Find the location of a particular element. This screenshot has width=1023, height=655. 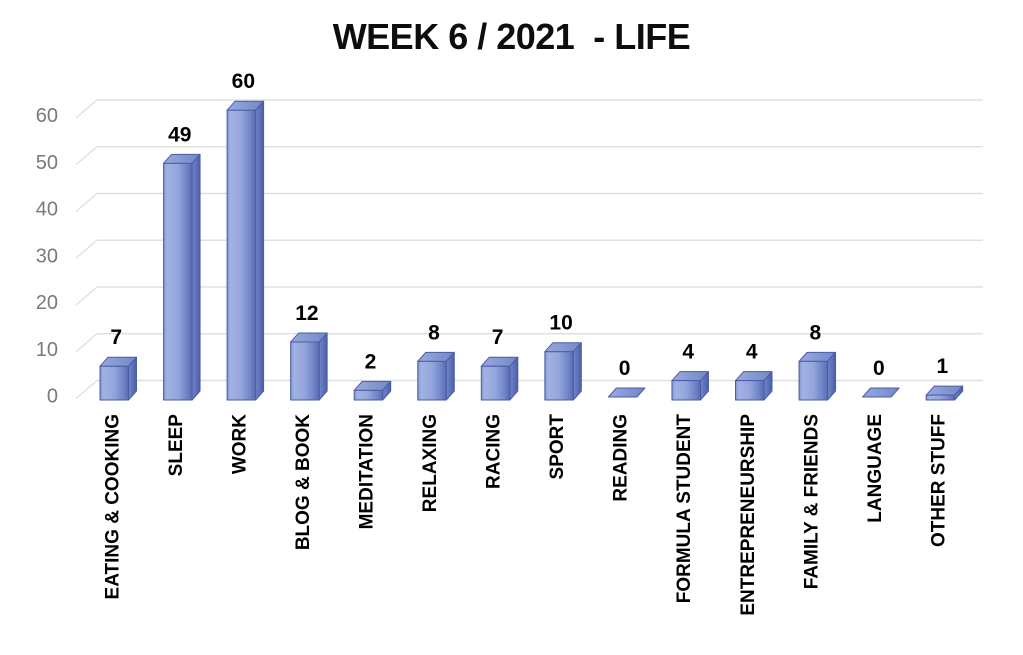

bar-relaxing: 8 RELAXING is located at coordinates (436, 416).